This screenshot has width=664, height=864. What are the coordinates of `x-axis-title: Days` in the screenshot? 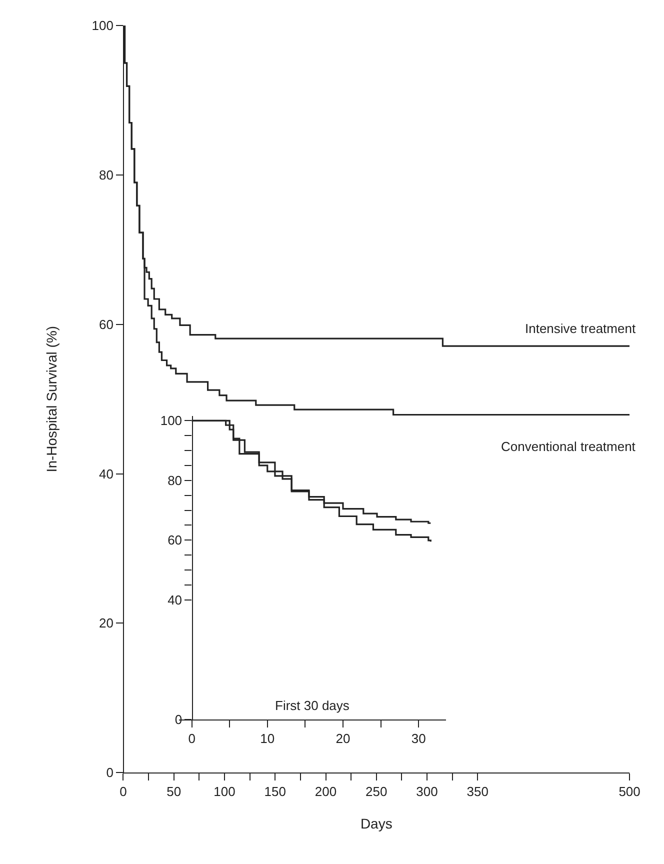 It's located at (376, 824).